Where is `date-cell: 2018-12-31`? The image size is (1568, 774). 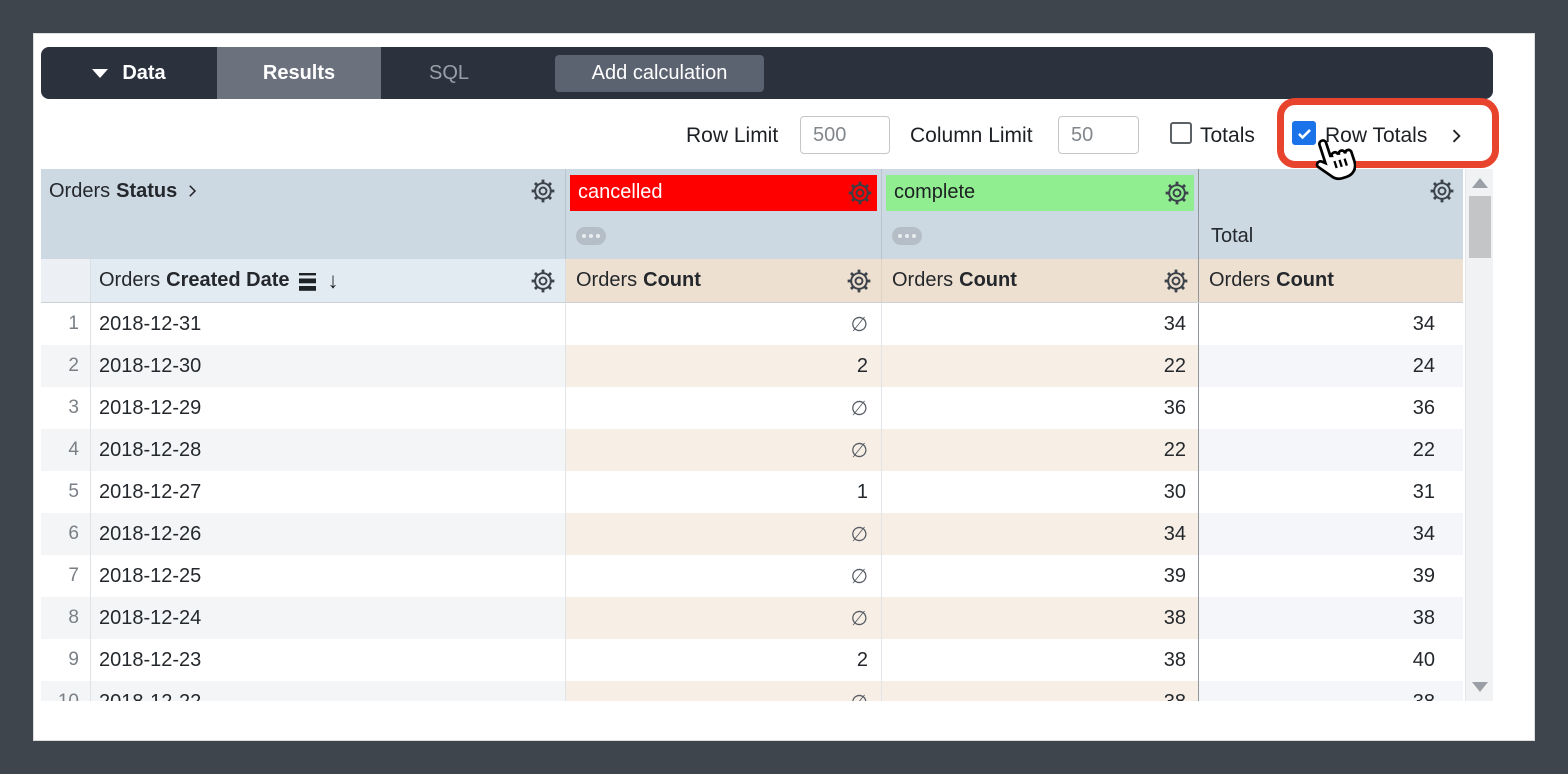
date-cell: 2018-12-31 is located at coordinates (328, 324).